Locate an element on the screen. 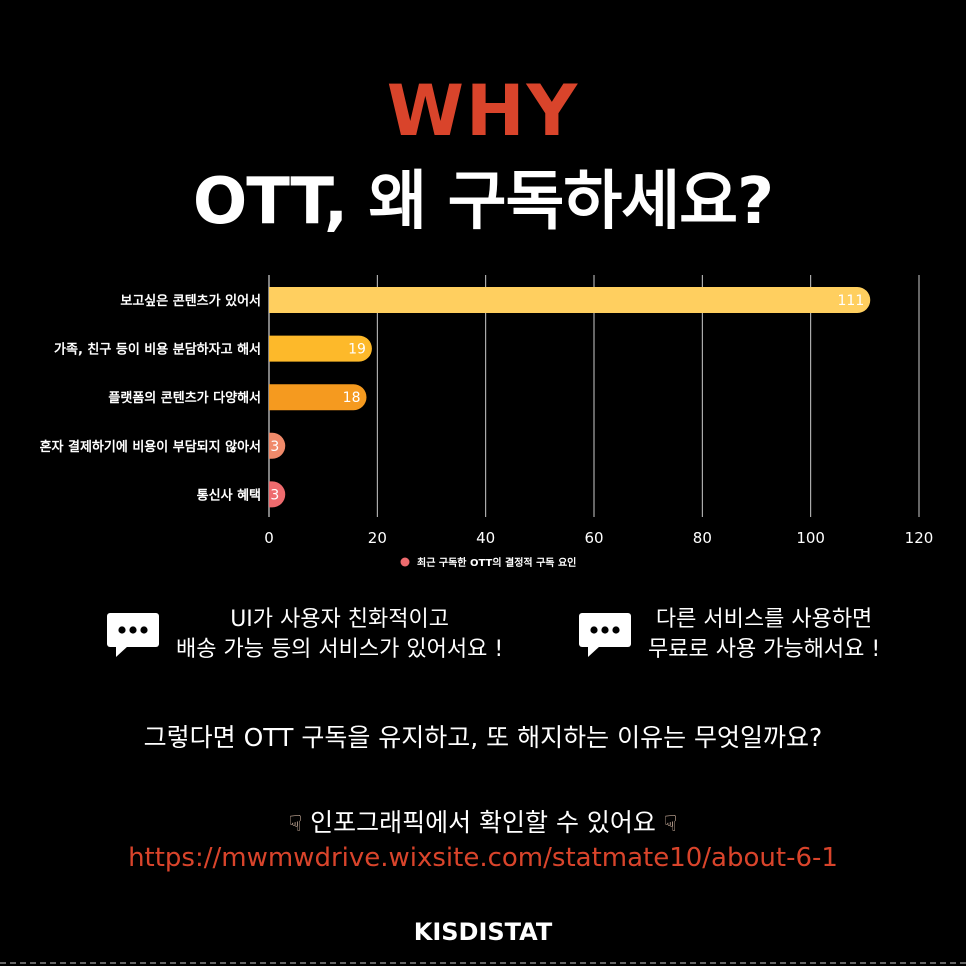  category-label: 혼자 결제하기에 비용이 부담되지 않아서 is located at coordinates (150, 447).